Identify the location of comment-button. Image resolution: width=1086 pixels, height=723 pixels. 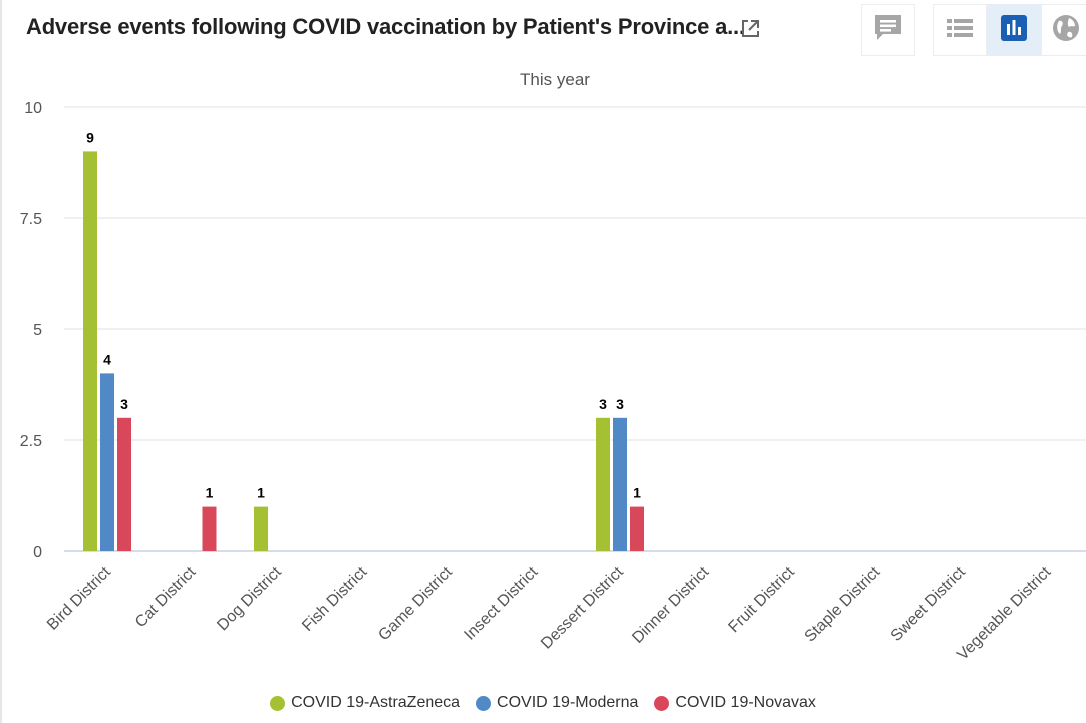
(888, 30).